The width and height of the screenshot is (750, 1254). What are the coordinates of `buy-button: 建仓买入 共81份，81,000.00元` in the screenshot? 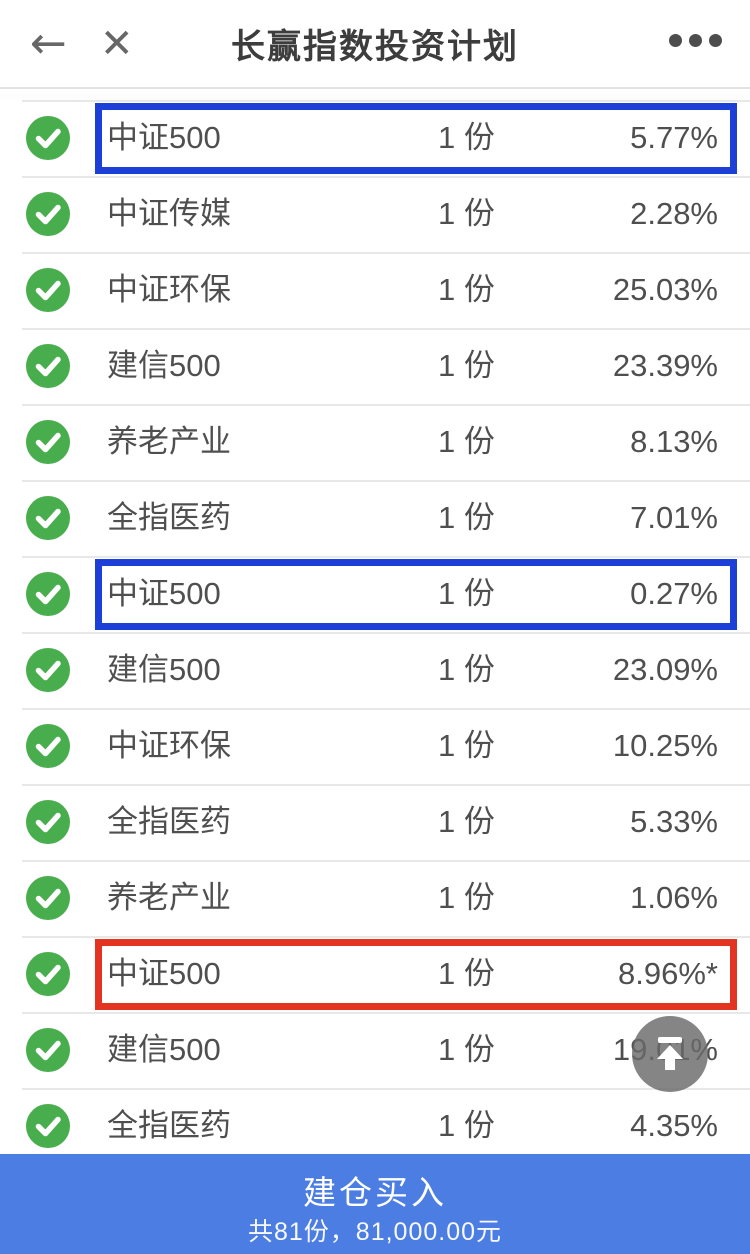 It's located at (375, 1204).